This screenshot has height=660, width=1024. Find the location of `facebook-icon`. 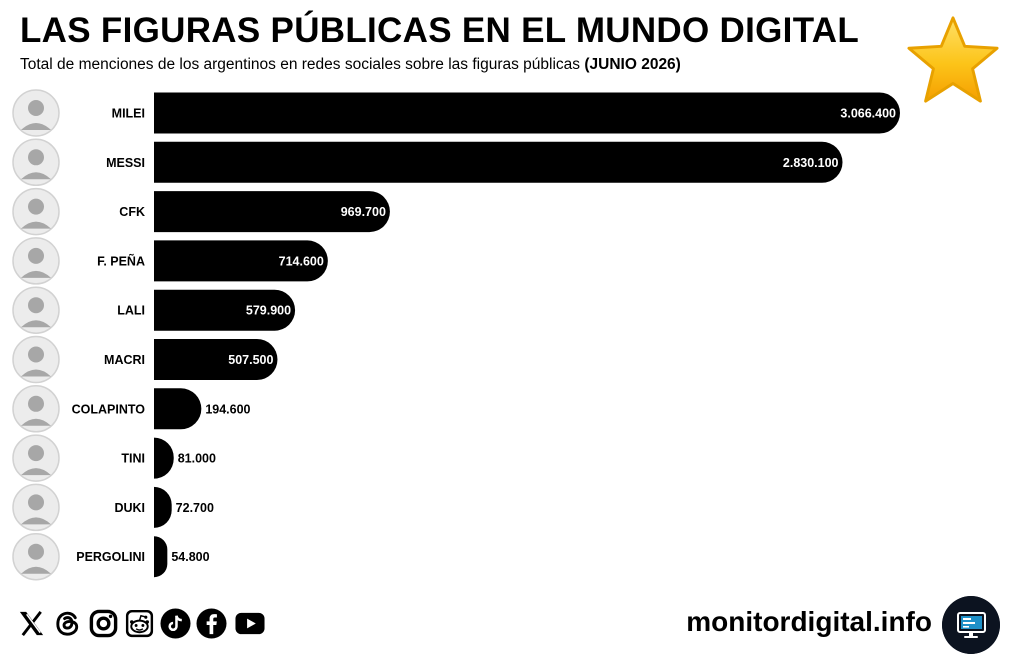

facebook-icon is located at coordinates (211, 623).